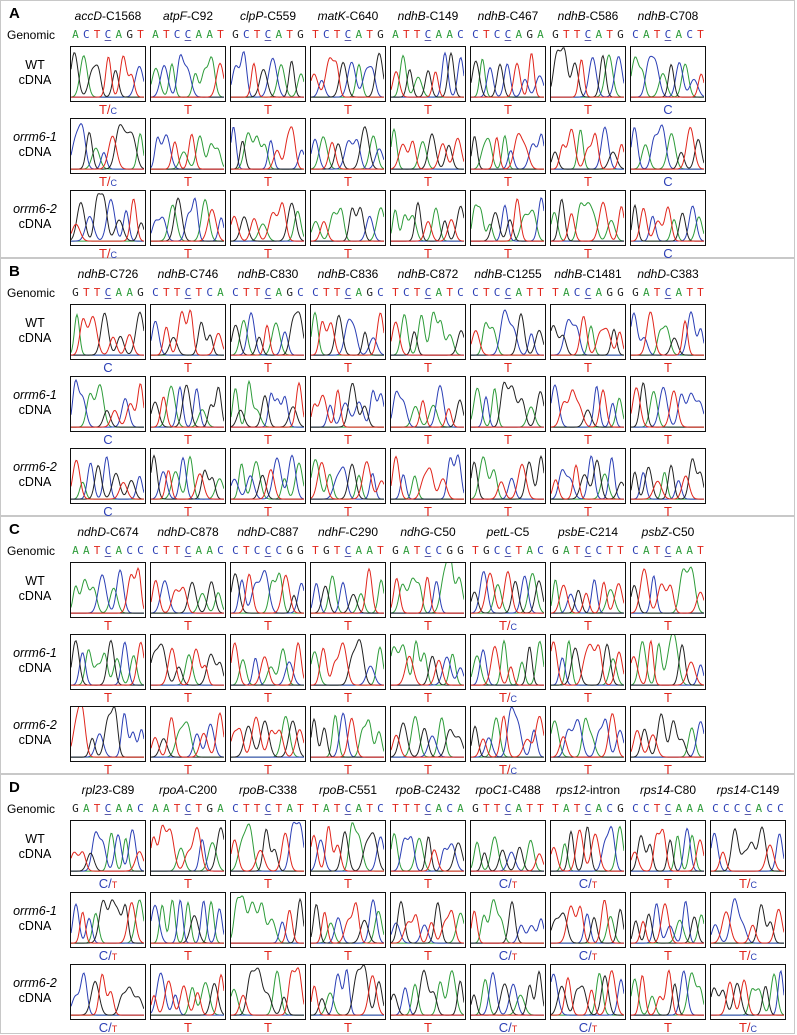 This screenshot has width=797, height=1035. Describe the element at coordinates (348, 16) in the screenshot. I see `site-label: matK-C640` at that location.